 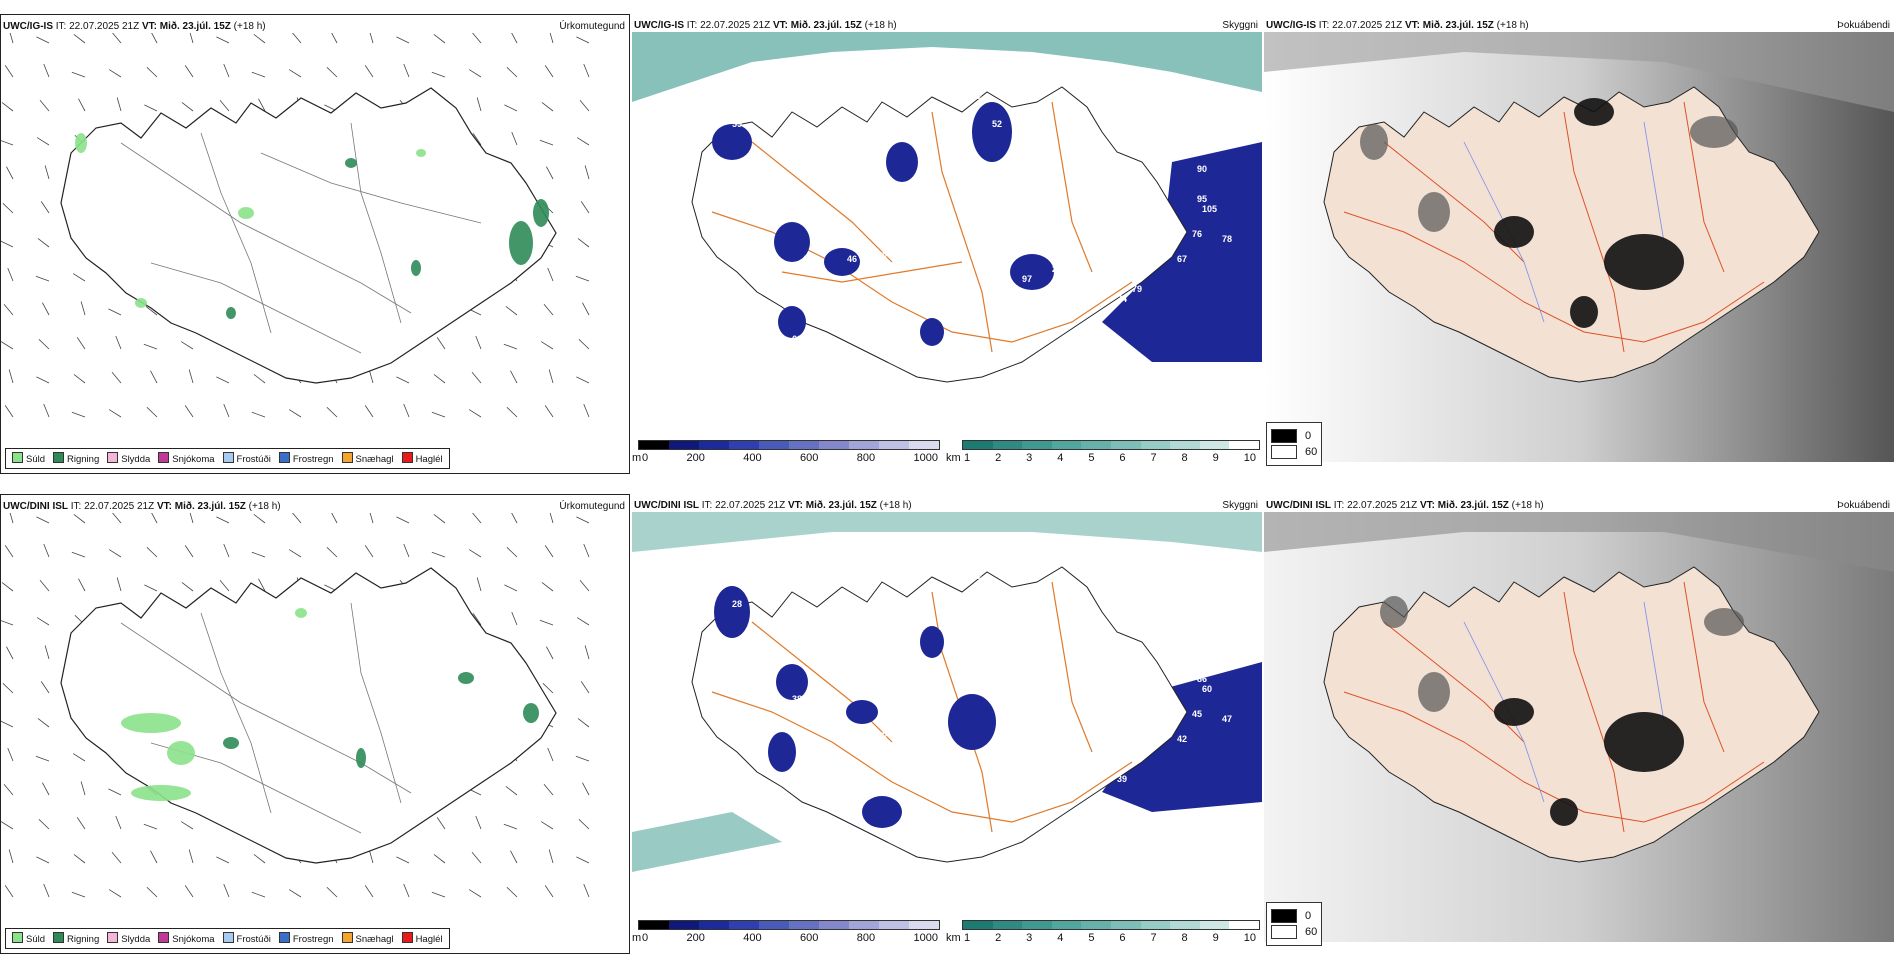 I want to click on panel-label: Úrkomutegund, so click(x=592, y=26).